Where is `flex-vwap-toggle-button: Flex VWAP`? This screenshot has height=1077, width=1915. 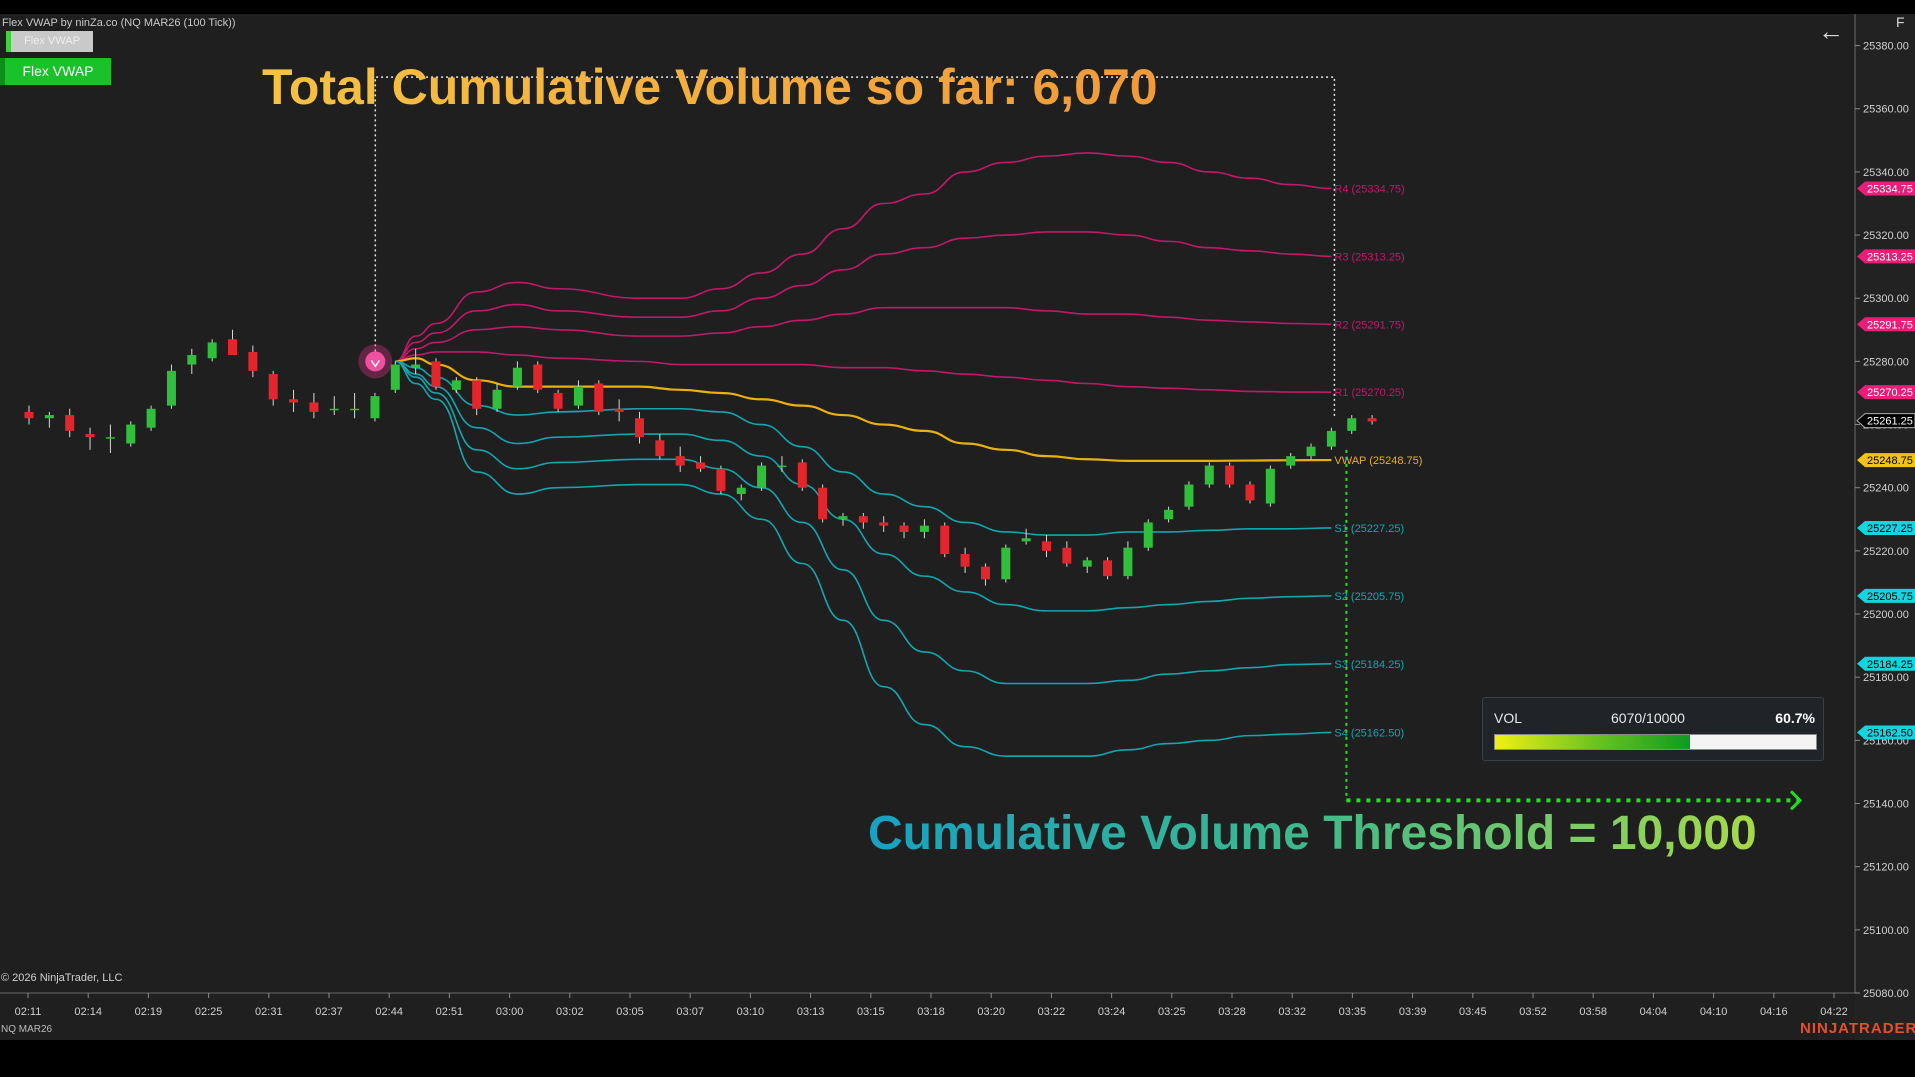
flex-vwap-toggle-button: Flex VWAP is located at coordinates (49, 41).